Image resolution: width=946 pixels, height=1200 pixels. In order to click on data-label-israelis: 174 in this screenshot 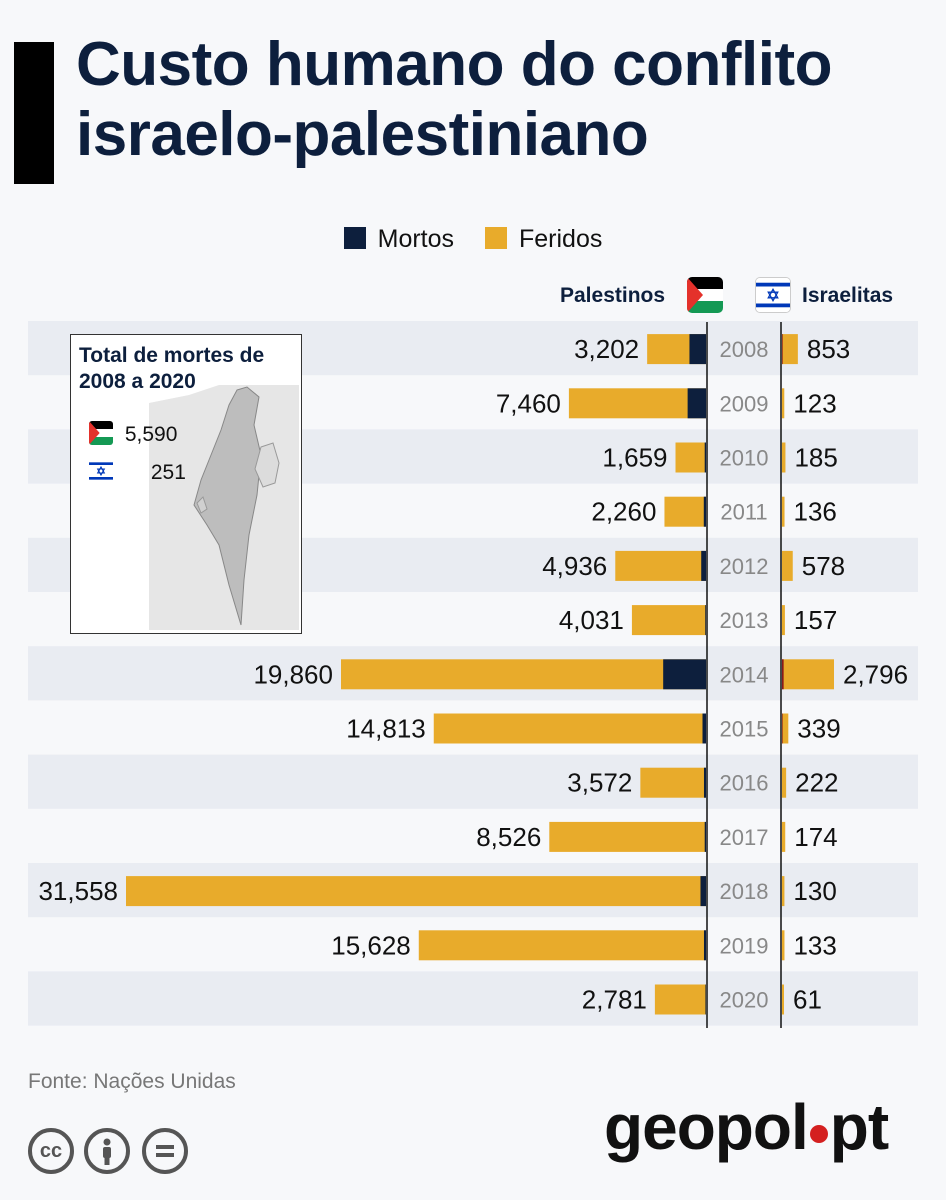, I will do `click(815, 837)`.